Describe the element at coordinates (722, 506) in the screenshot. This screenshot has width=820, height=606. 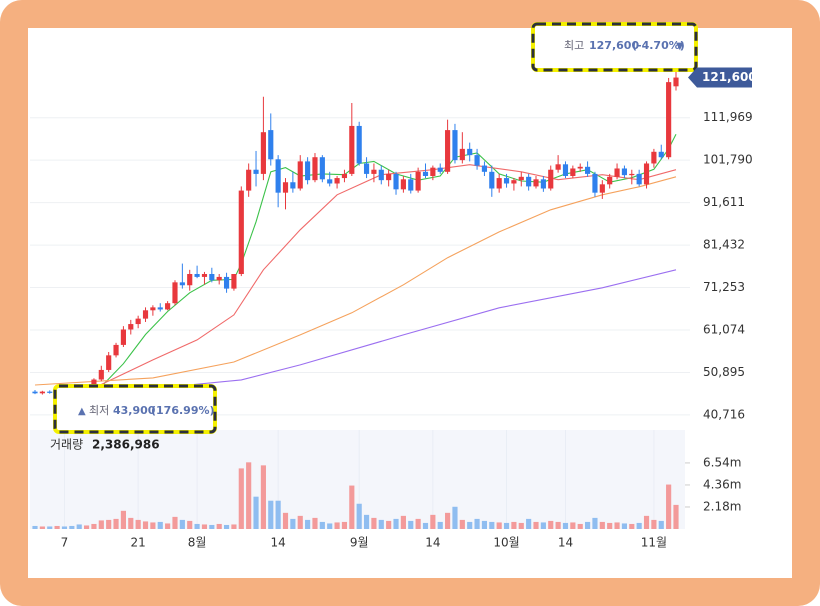
I see `y2-tick-label: 2.18m` at that location.